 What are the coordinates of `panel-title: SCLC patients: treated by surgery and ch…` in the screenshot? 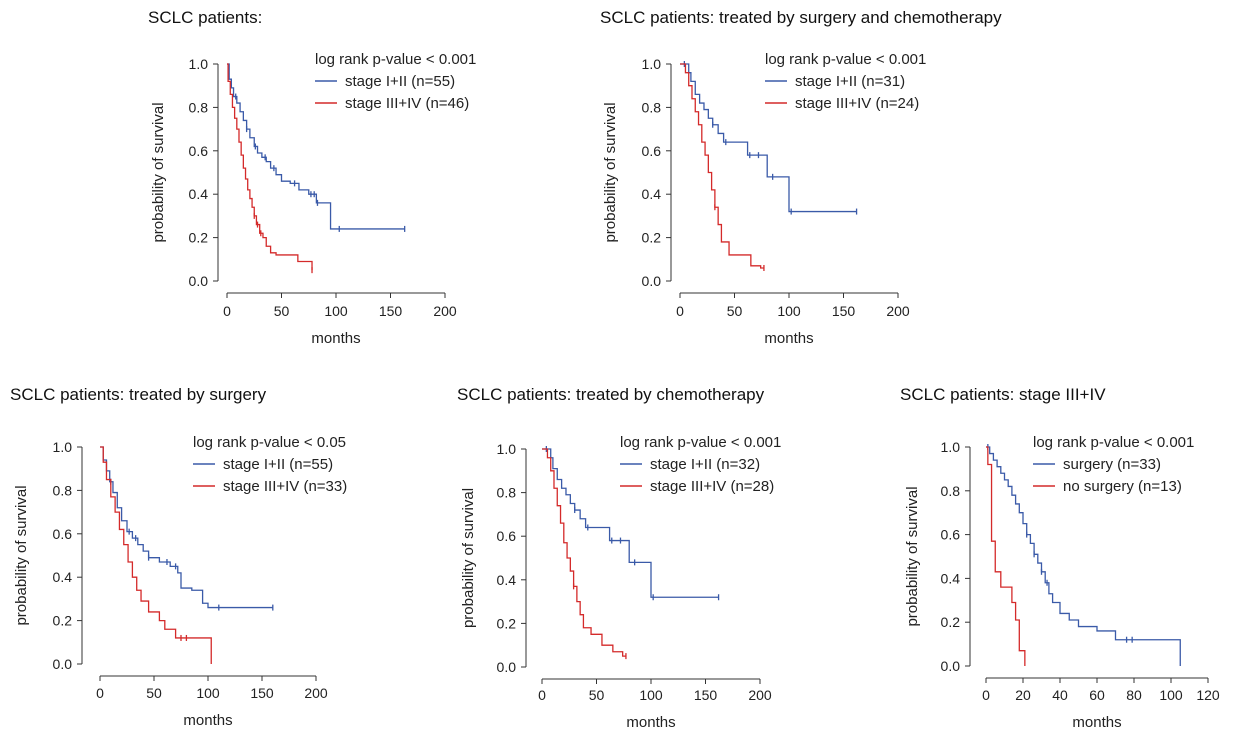 It's located at (801, 17).